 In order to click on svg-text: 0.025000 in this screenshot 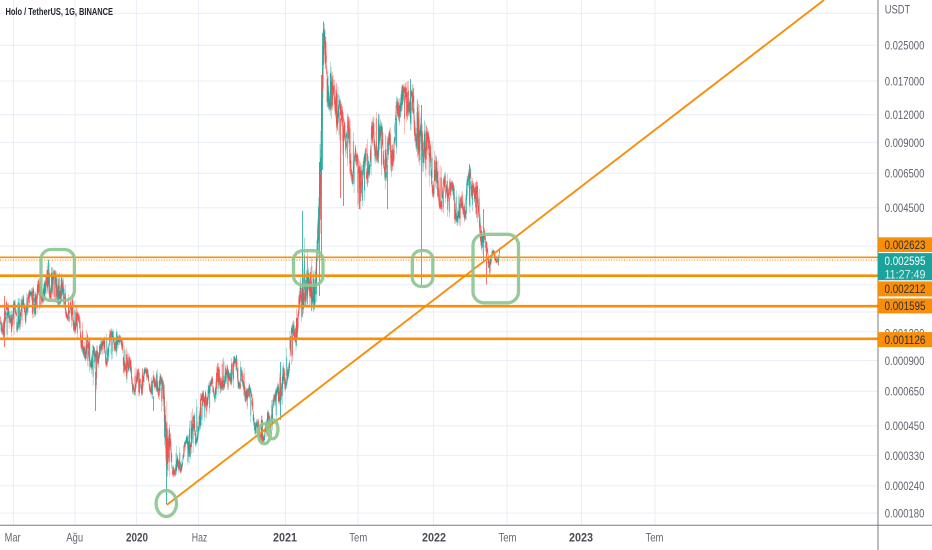, I will do `click(905, 46)`.